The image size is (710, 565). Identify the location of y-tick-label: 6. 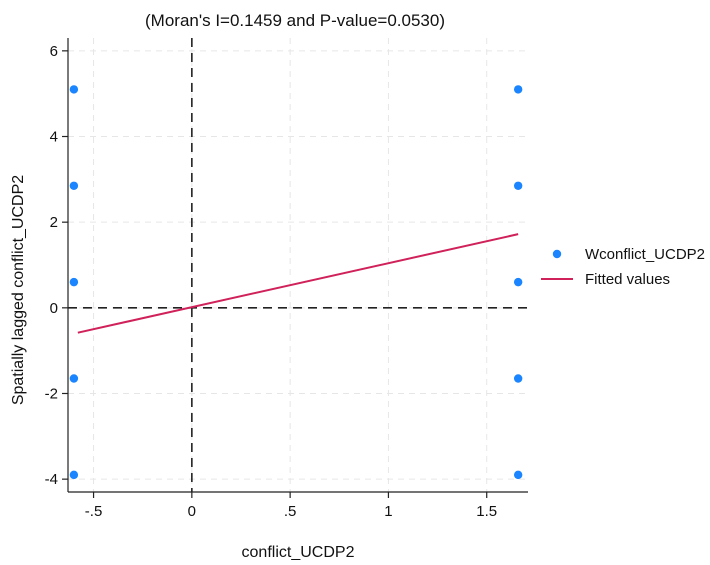
(54, 51).